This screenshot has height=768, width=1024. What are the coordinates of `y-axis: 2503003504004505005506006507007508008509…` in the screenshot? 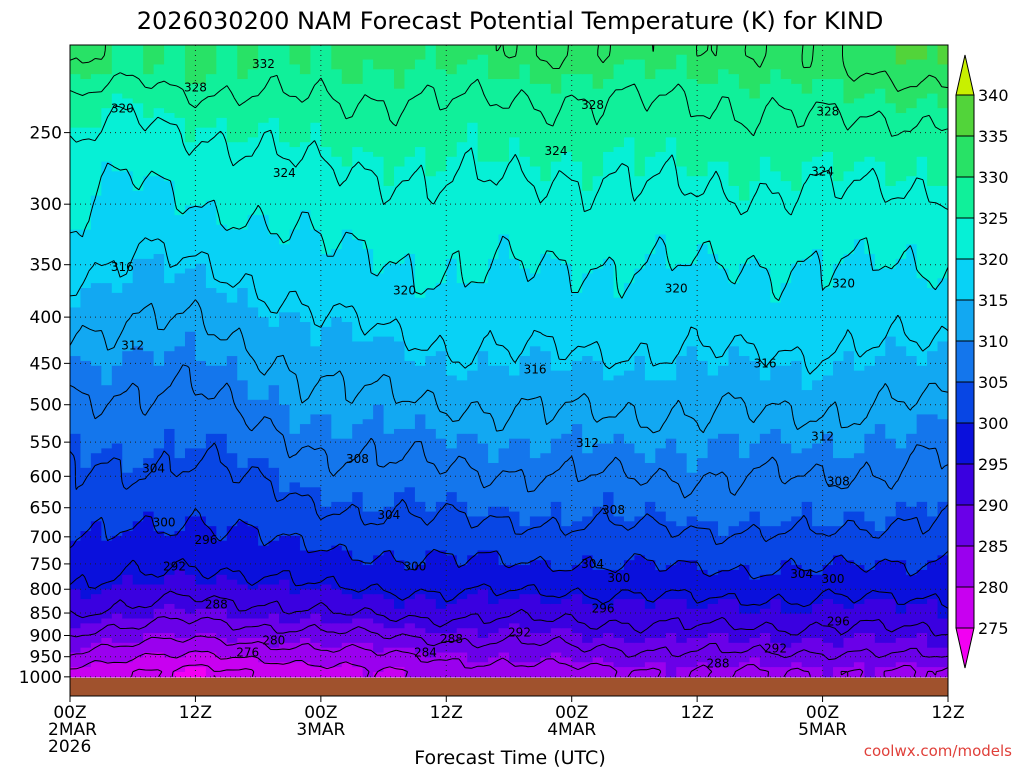 It's located at (44, 406).